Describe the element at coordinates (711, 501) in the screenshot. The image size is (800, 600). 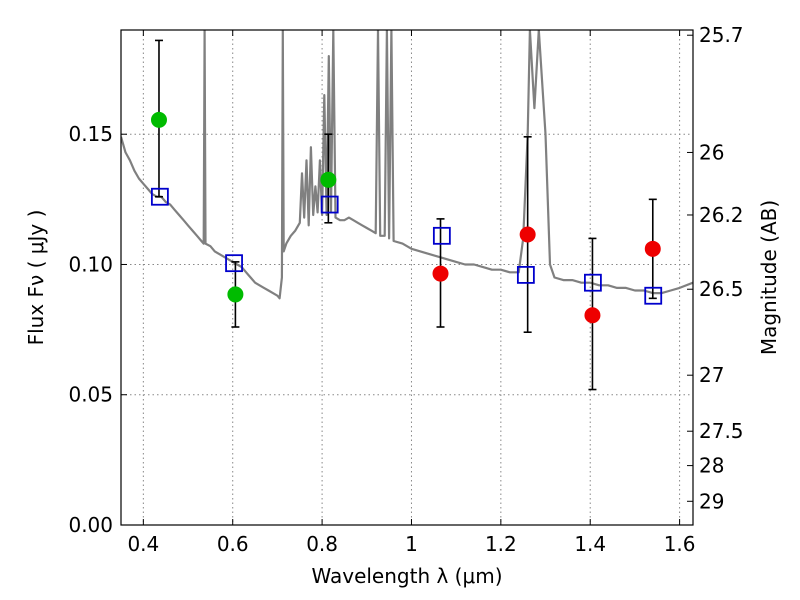
I see `right-tick-label: 29` at that location.